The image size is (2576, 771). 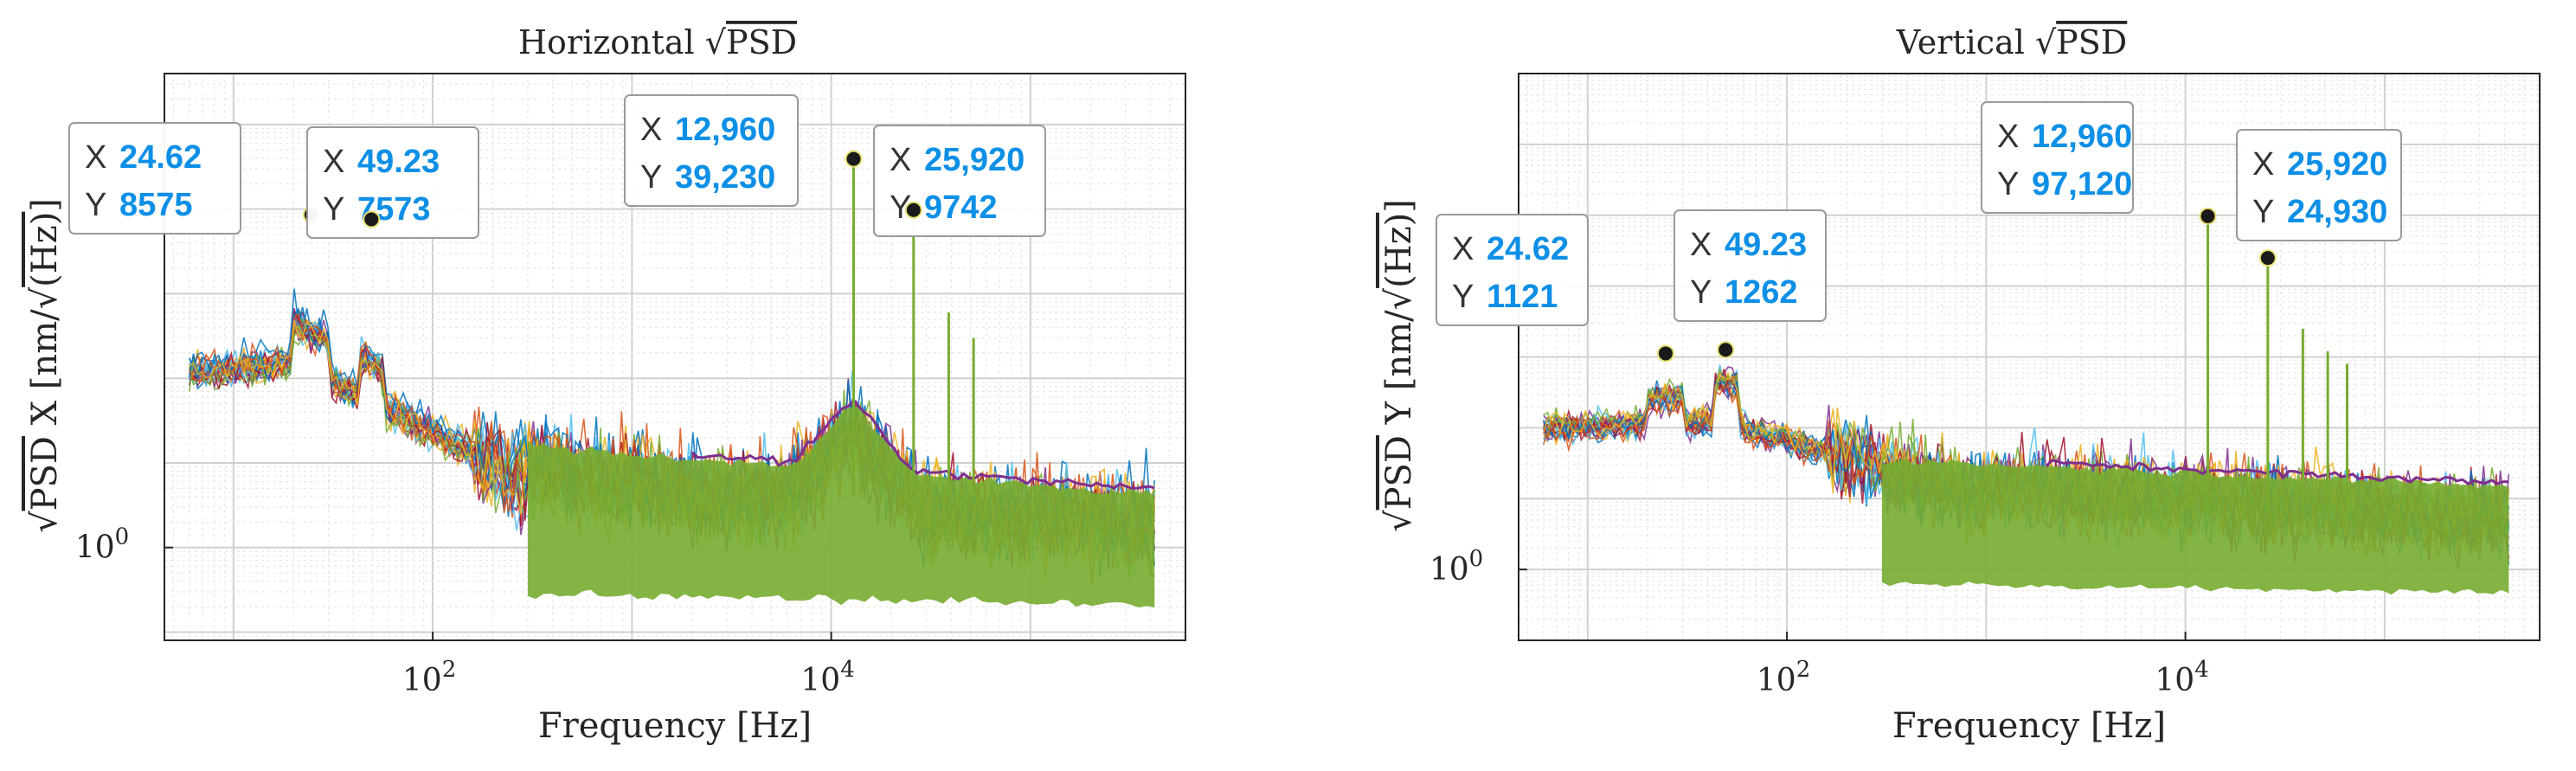 I want to click on y-axis-label-text: √PSD X [nm/√(Hz)], so click(x=45, y=365).